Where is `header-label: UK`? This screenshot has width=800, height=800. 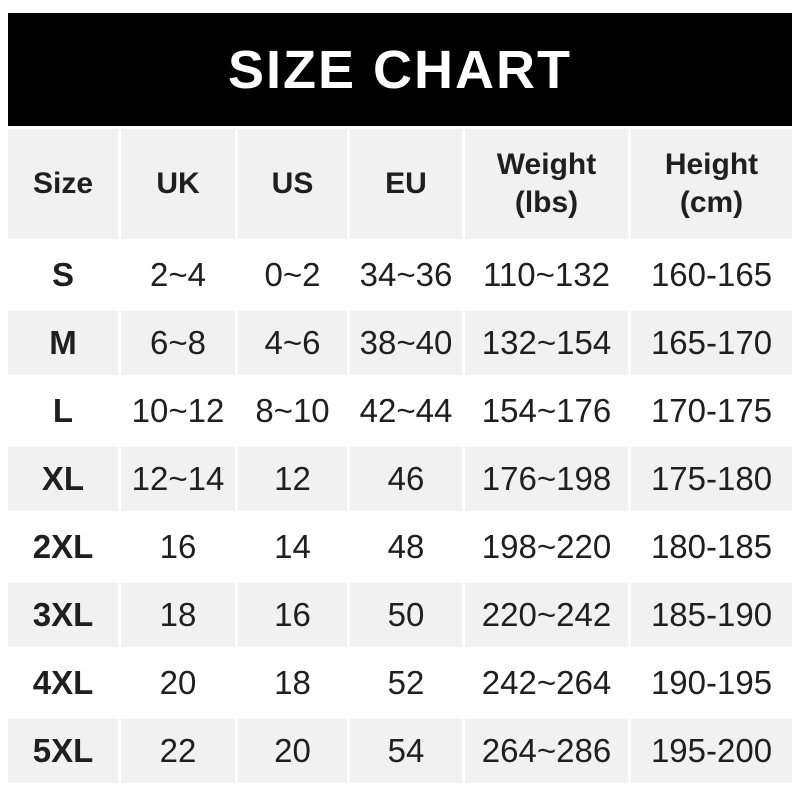
header-label: UK is located at coordinates (178, 183).